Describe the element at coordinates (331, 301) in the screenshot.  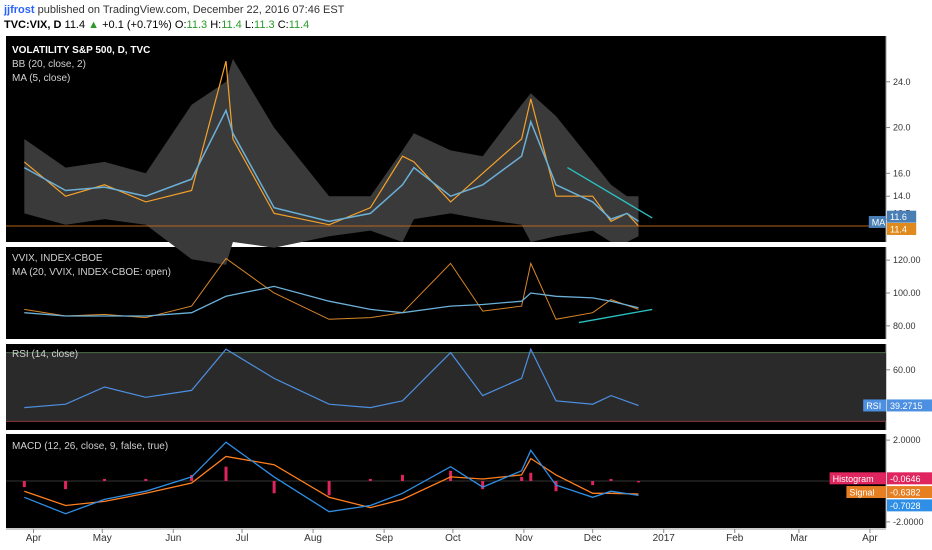
I see `vvix-ma-line` at that location.